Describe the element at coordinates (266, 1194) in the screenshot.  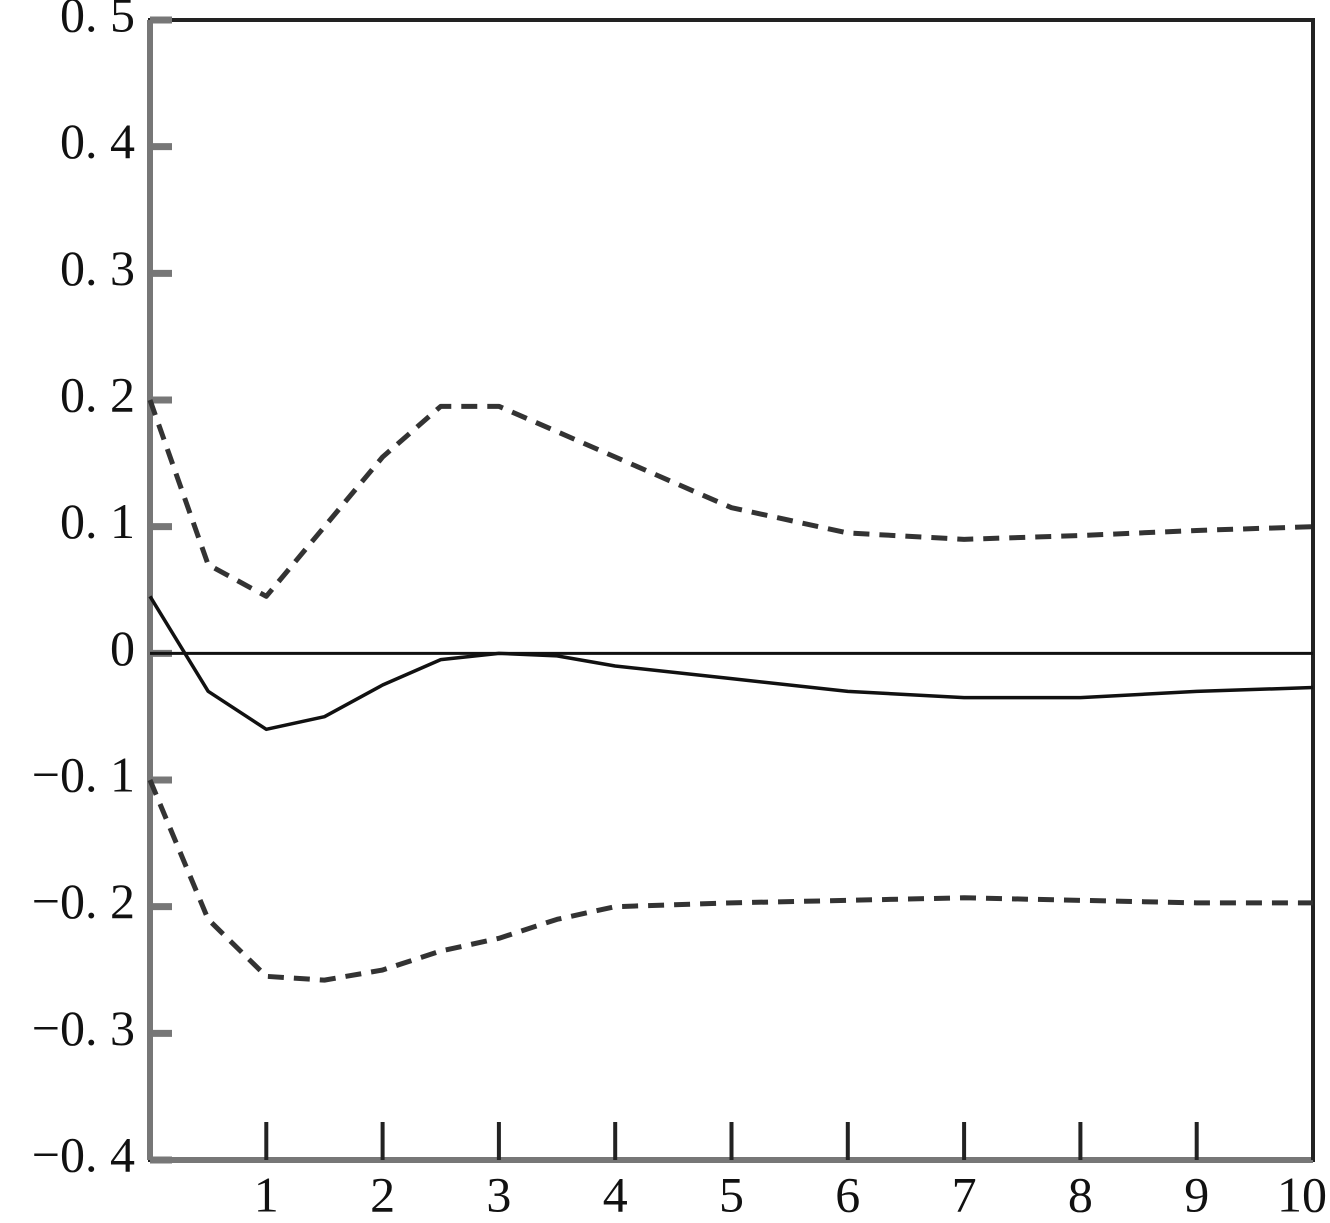
I see `x-tick-label: 1` at that location.